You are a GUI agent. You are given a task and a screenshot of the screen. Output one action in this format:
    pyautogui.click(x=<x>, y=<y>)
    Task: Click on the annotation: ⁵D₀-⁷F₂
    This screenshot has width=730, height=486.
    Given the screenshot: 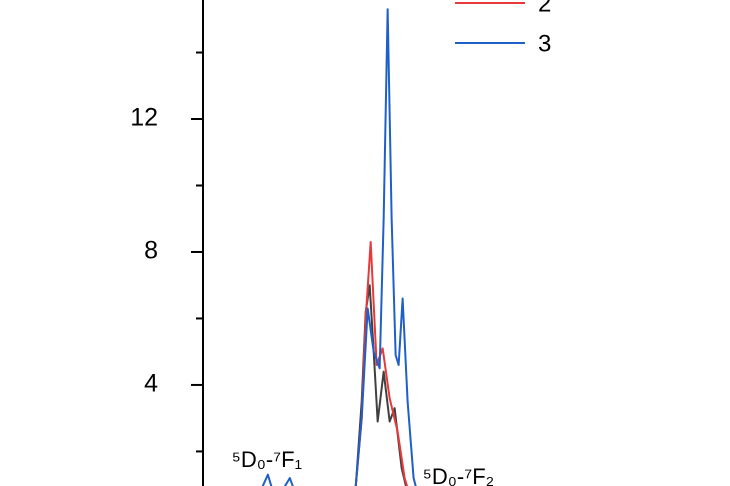 What is the action you would take?
    pyautogui.click(x=458, y=475)
    